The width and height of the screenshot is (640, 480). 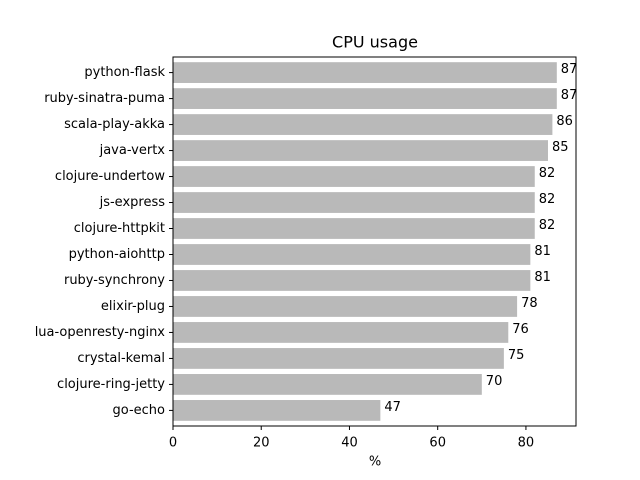 What do you see at coordinates (100, 332) in the screenshot?
I see `y-tick-label: lua-openresty-nginx` at bounding box center [100, 332].